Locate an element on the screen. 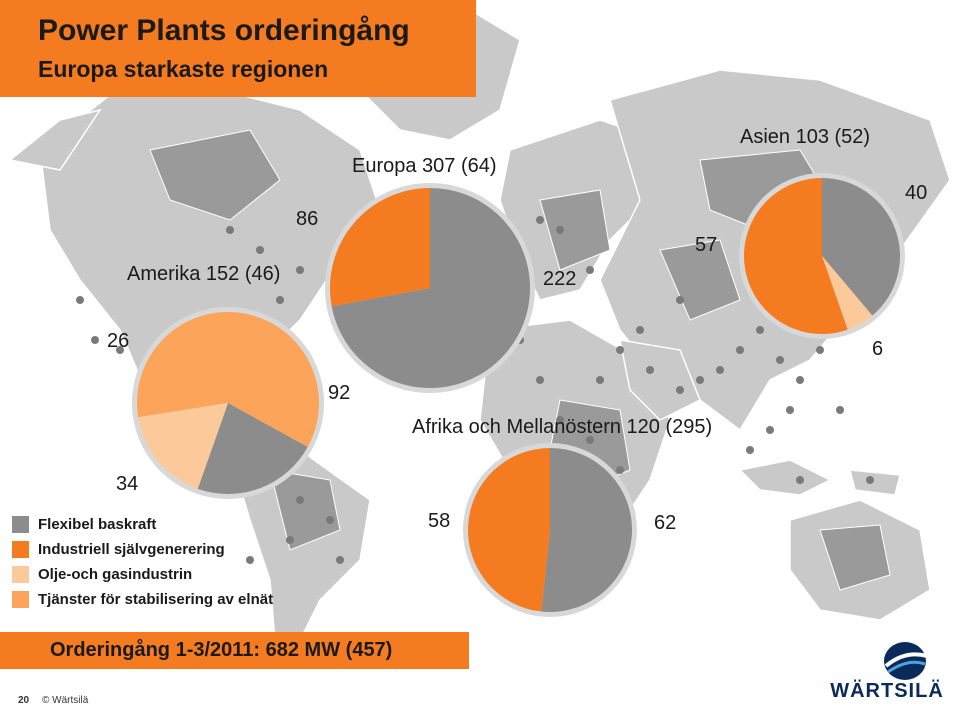  region-title-amerika: Amerika 152 (46) is located at coordinates (204, 274).